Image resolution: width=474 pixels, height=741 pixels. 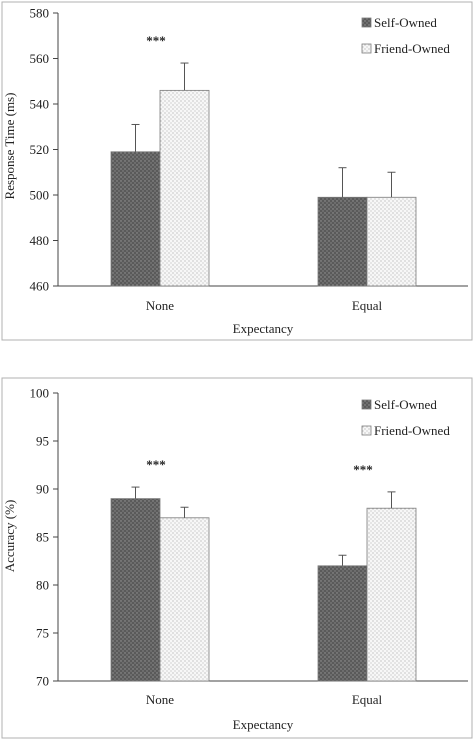 What do you see at coordinates (40, 240) in the screenshot?
I see `y-tick-label: 480` at bounding box center [40, 240].